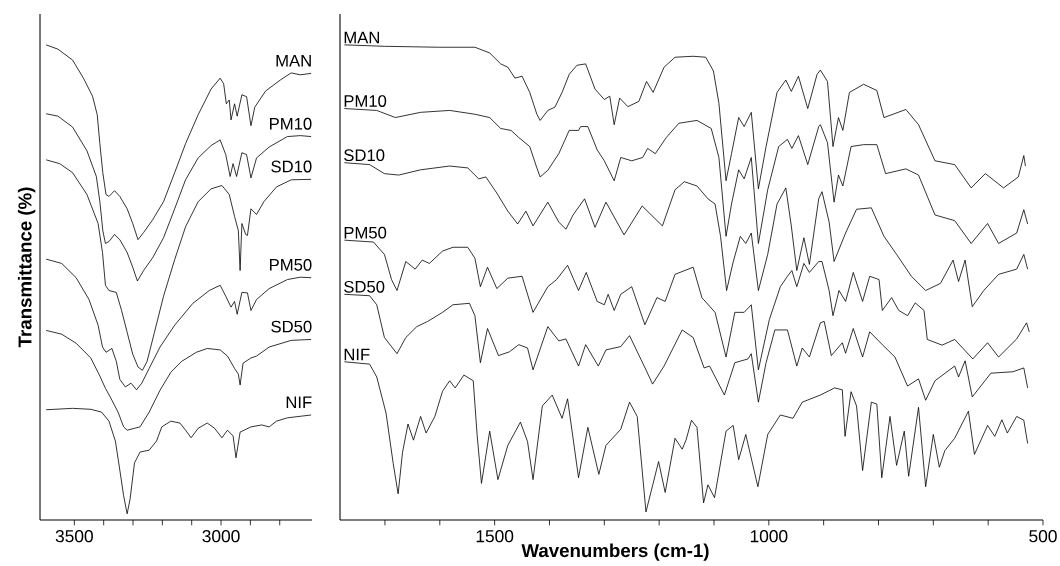 The height and width of the screenshot is (566, 1060). Describe the element at coordinates (769, 536) in the screenshot. I see `x-tick-label: 1000` at that location.